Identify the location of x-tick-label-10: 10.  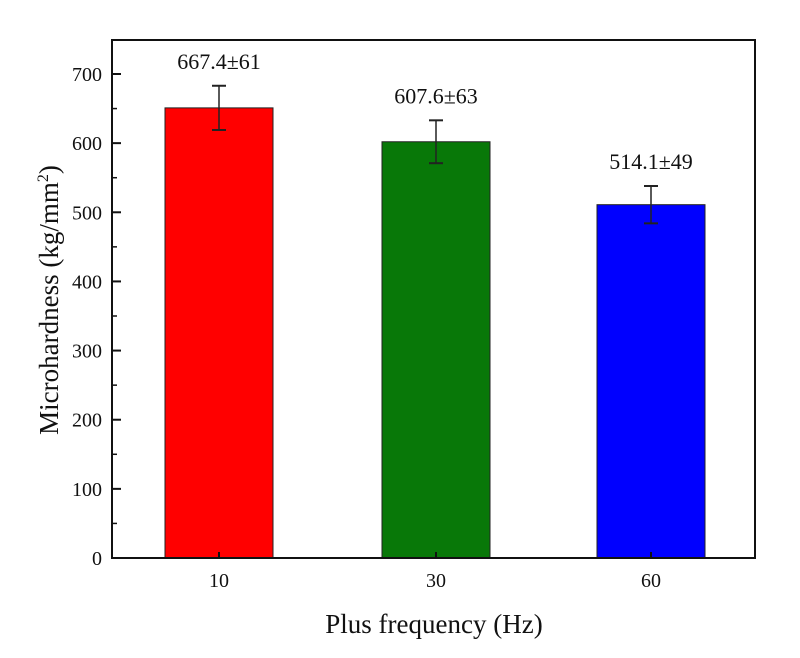
(219, 581).